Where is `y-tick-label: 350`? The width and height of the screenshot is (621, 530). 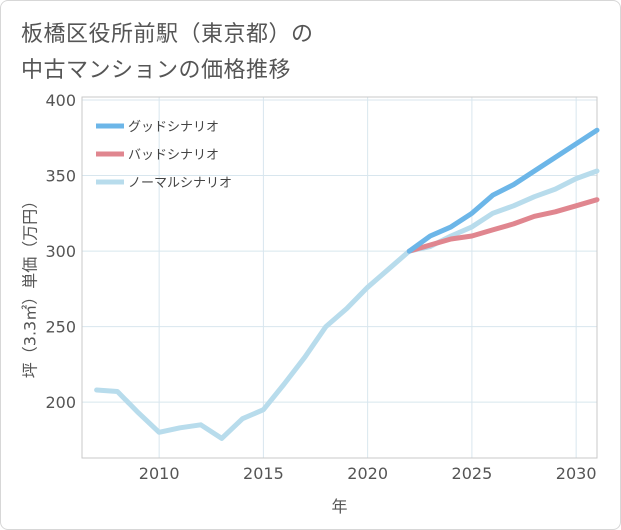
y-tick-label: 350 is located at coordinates (60, 176).